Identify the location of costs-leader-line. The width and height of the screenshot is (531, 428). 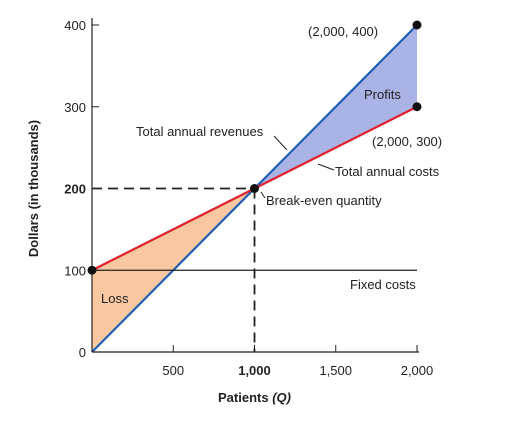
(326, 167).